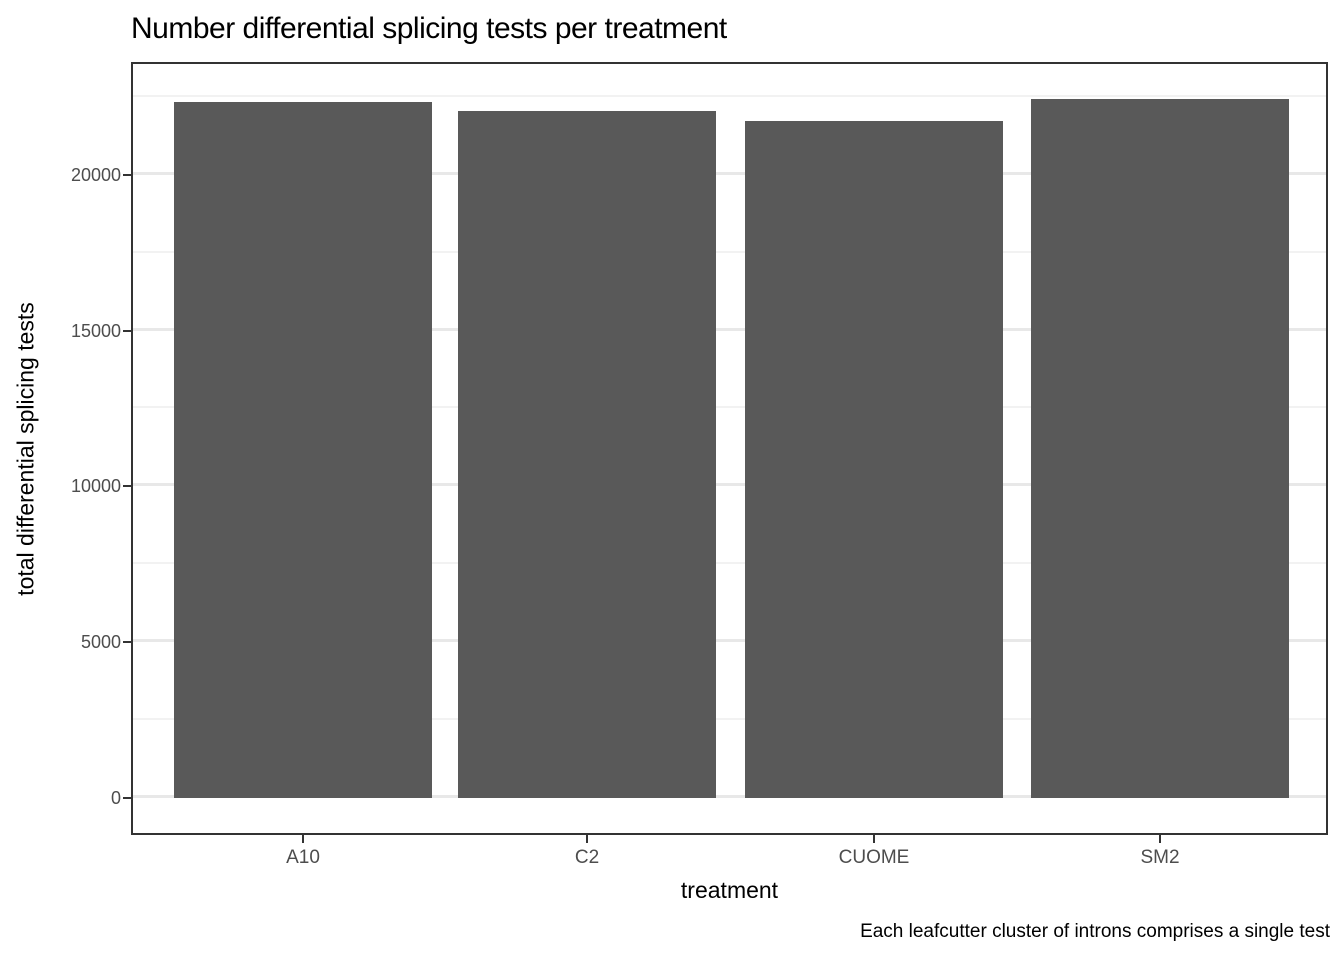 The width and height of the screenshot is (1344, 960). I want to click on x-tick-label: C2, so click(587, 857).